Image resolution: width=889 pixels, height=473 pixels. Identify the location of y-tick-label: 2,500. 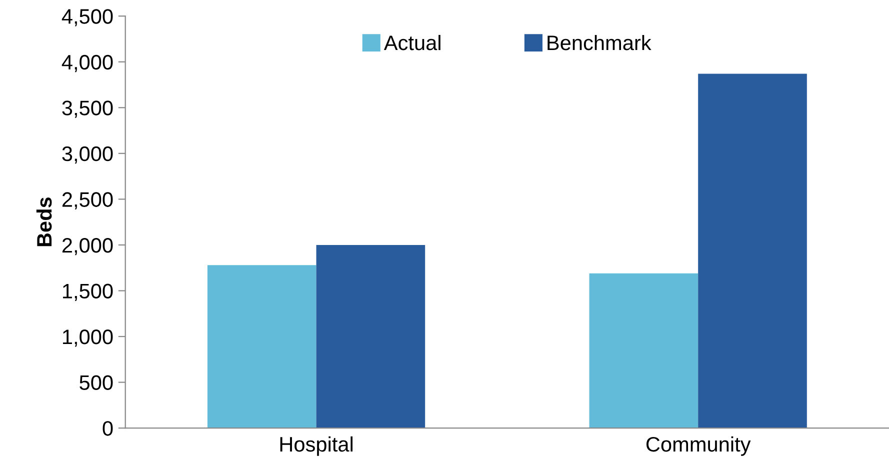
(87, 201).